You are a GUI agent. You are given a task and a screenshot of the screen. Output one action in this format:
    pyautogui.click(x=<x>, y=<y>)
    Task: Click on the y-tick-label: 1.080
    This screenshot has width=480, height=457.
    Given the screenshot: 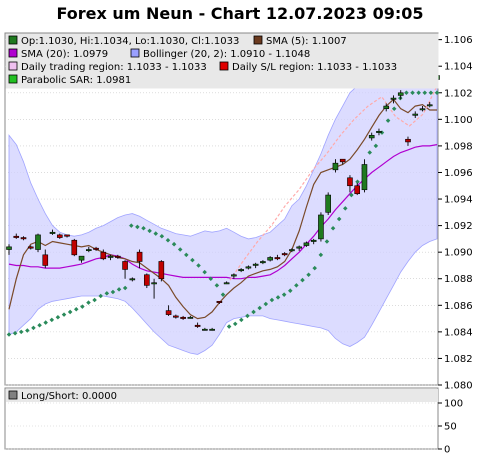 What is the action you would take?
    pyautogui.click(x=458, y=386)
    